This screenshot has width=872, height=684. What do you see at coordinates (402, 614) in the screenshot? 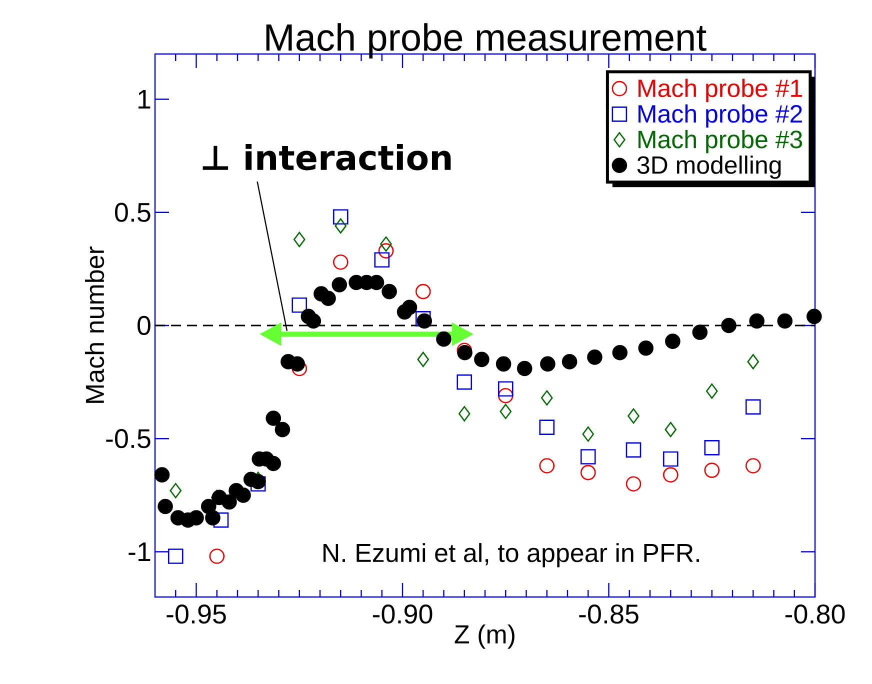
I see `x-tick-label: -0.90` at bounding box center [402, 614].